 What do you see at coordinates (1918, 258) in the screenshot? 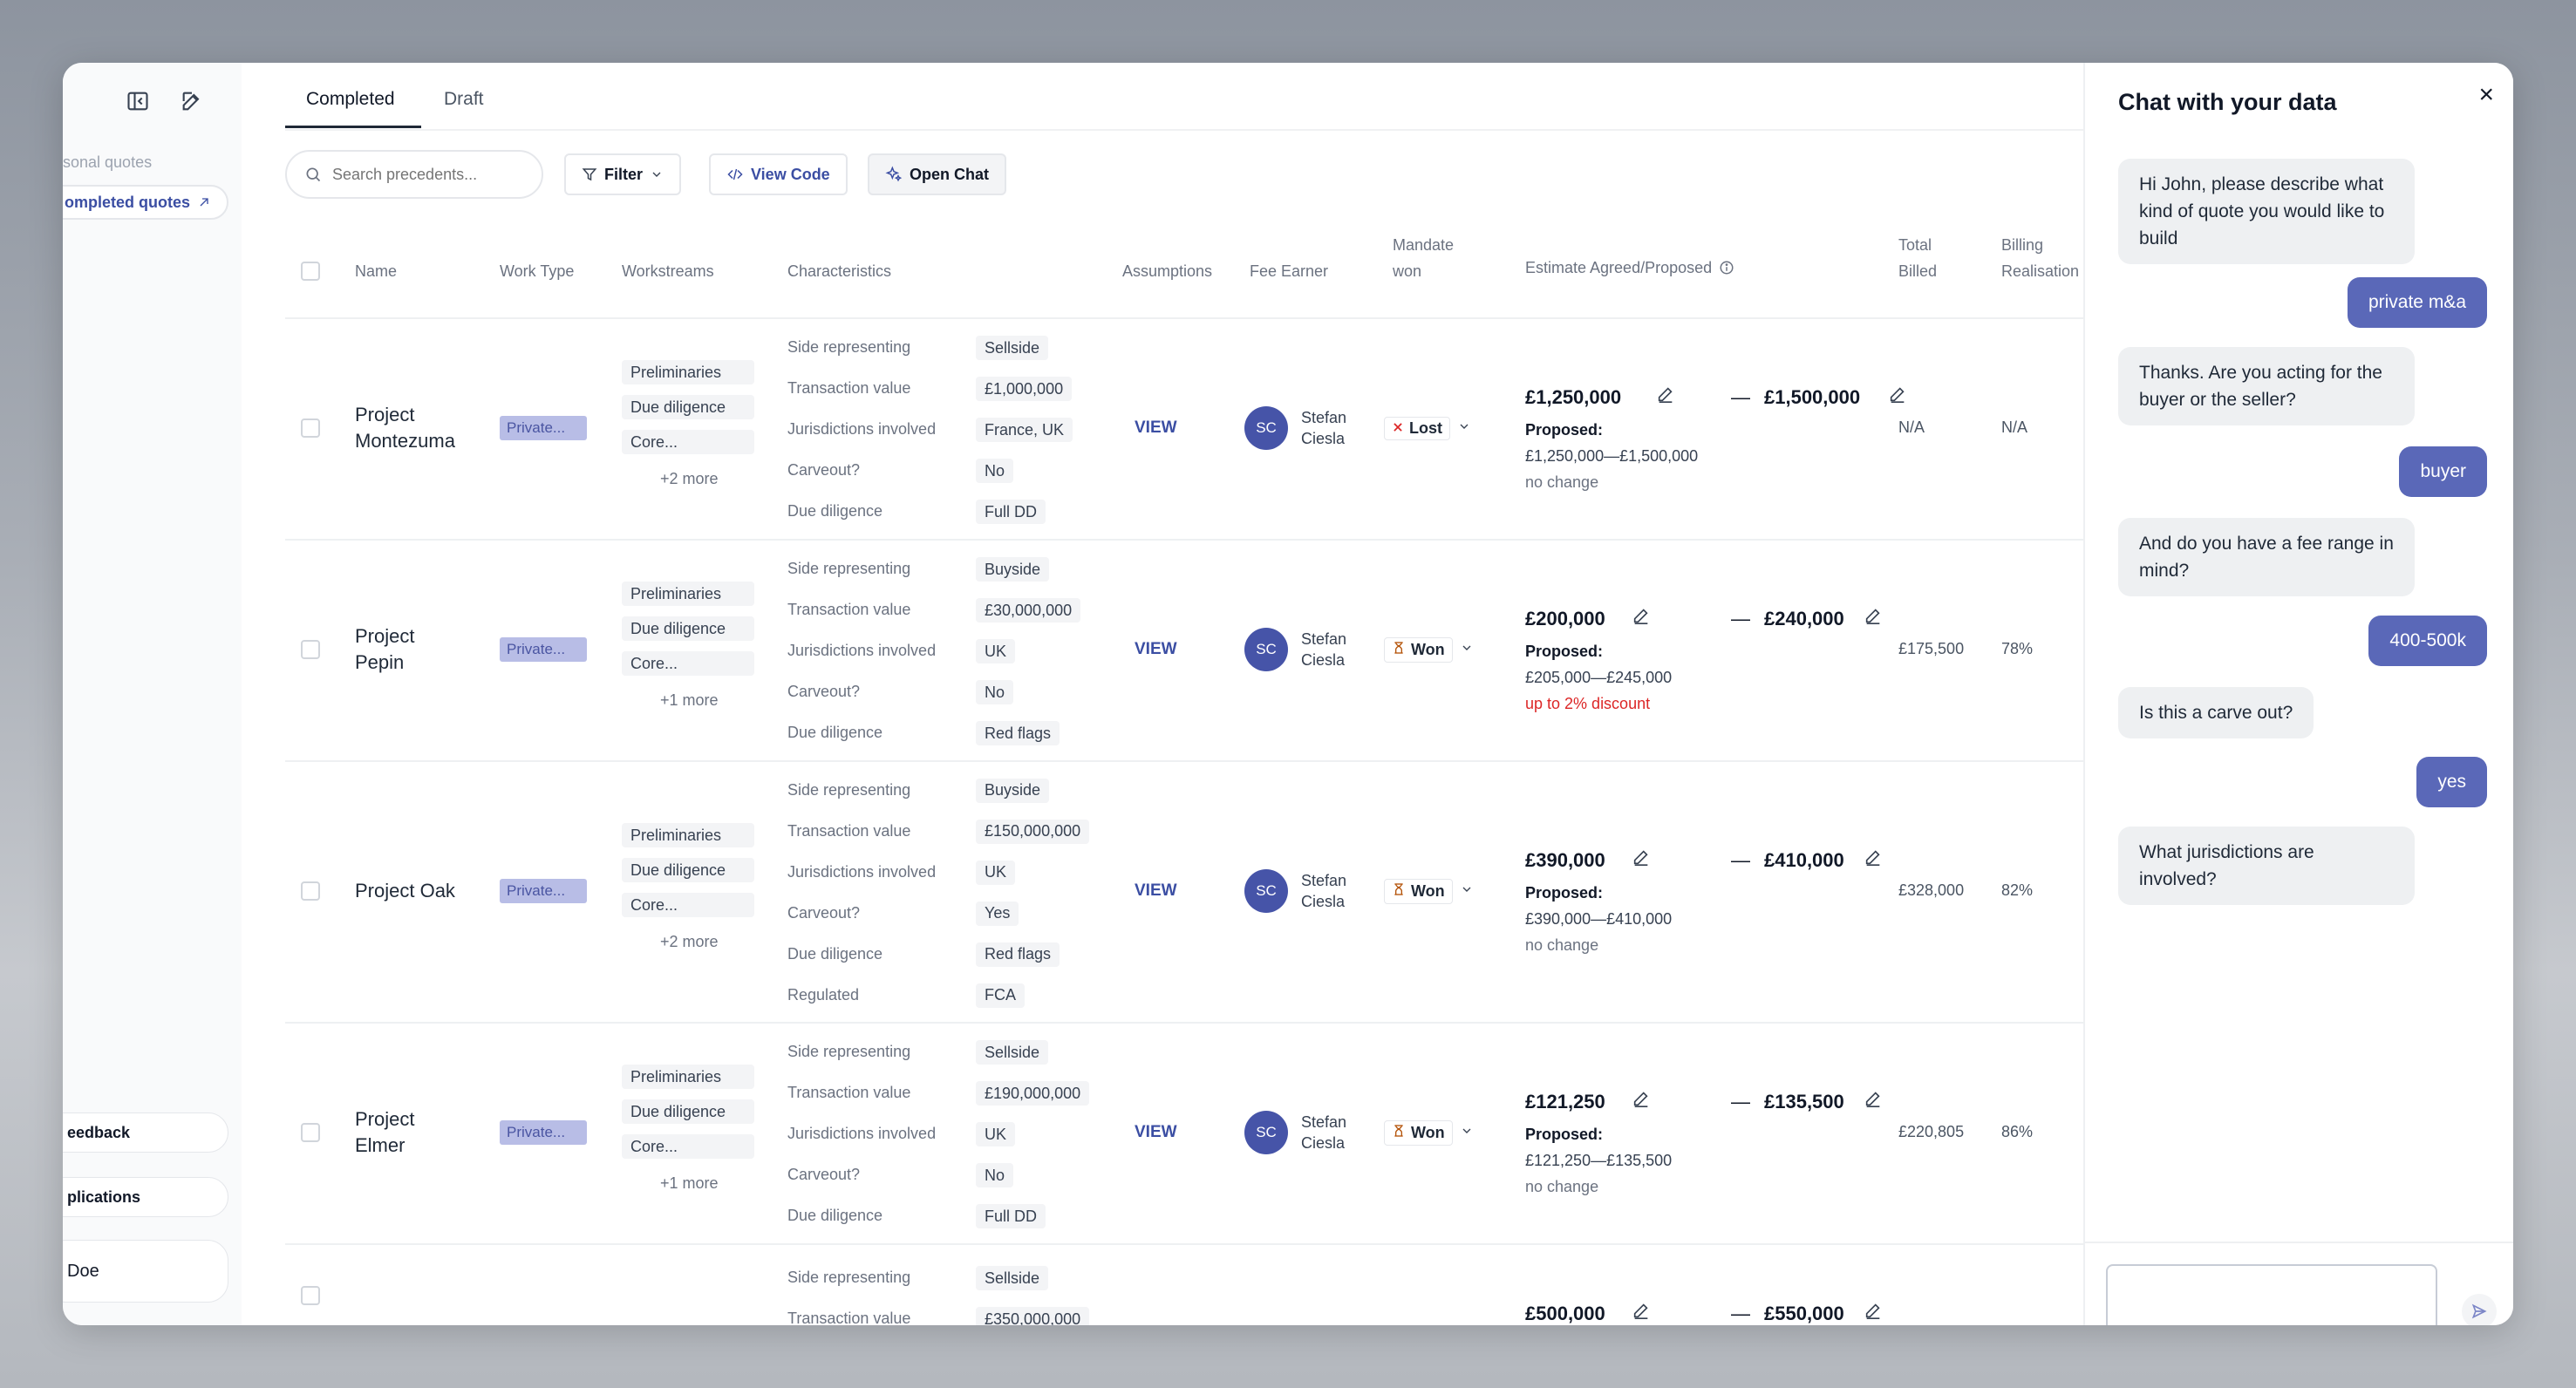
I see `col-total-billed: Total Billed` at bounding box center [1918, 258].